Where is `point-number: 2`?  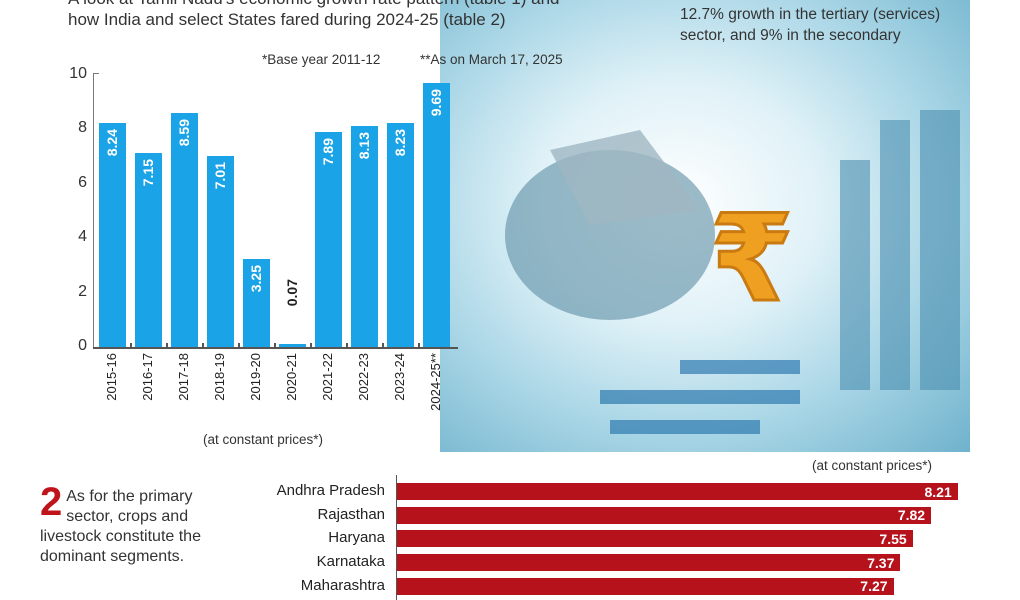
point-number: 2 is located at coordinates (51, 502).